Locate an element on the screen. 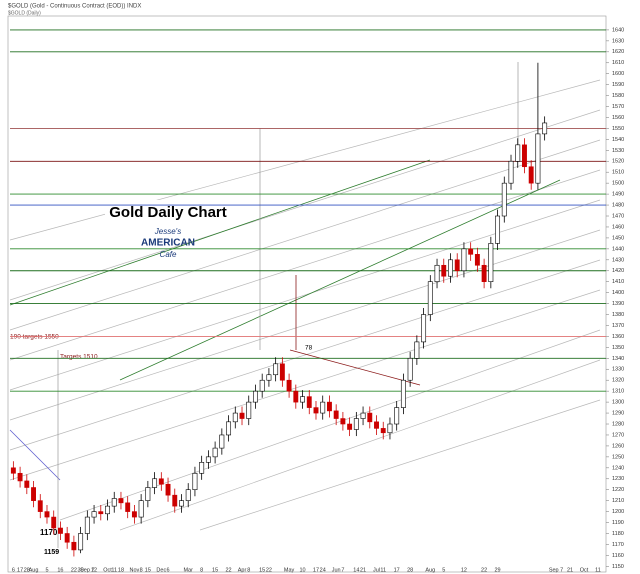 Image resolution: width=640 pixels, height=574 pixels. x-tick-label: 24 is located at coordinates (323, 570).